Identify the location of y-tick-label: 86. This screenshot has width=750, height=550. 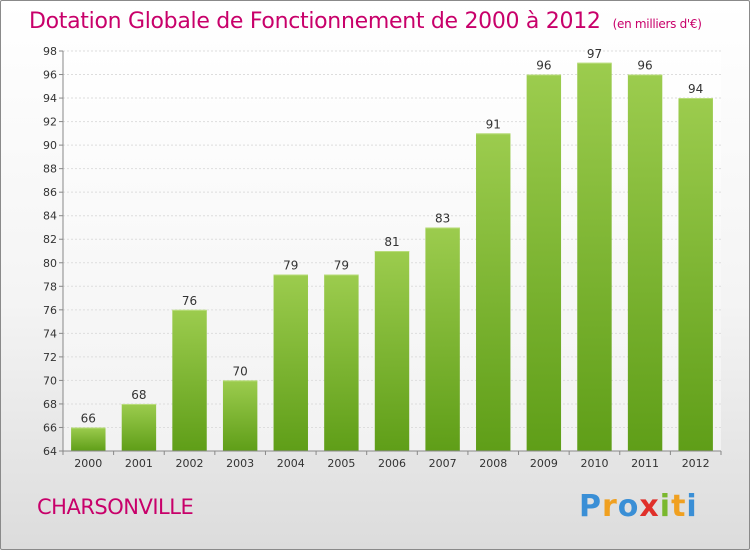
(50, 192).